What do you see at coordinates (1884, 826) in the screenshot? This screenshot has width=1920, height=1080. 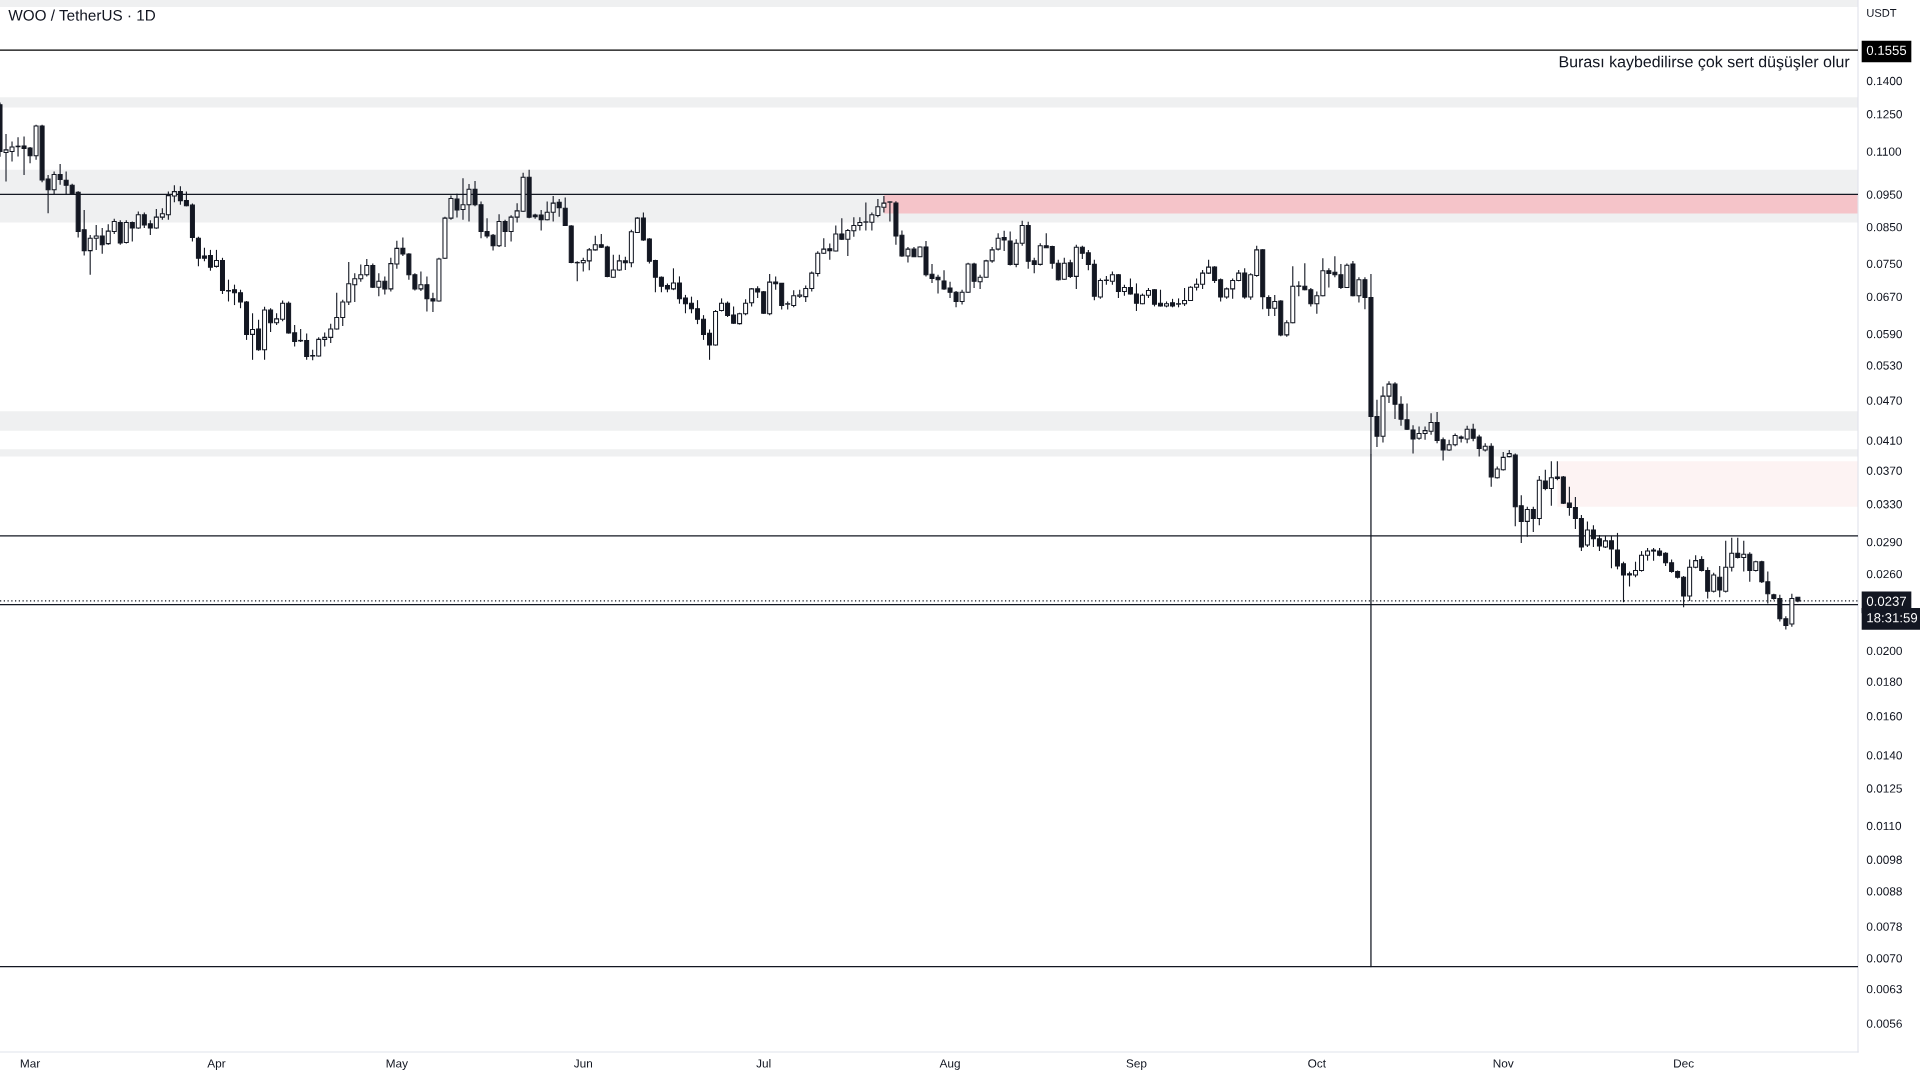 I see `y-tick-label: 0.0110` at bounding box center [1884, 826].